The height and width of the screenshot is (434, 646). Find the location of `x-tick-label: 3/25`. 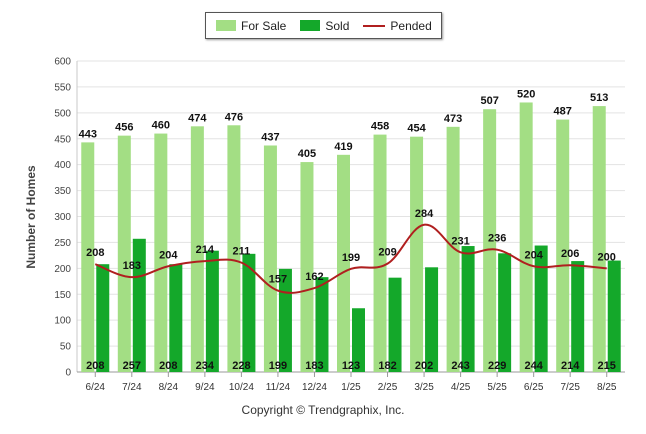

x-tick-label: 3/25 is located at coordinates (424, 387).